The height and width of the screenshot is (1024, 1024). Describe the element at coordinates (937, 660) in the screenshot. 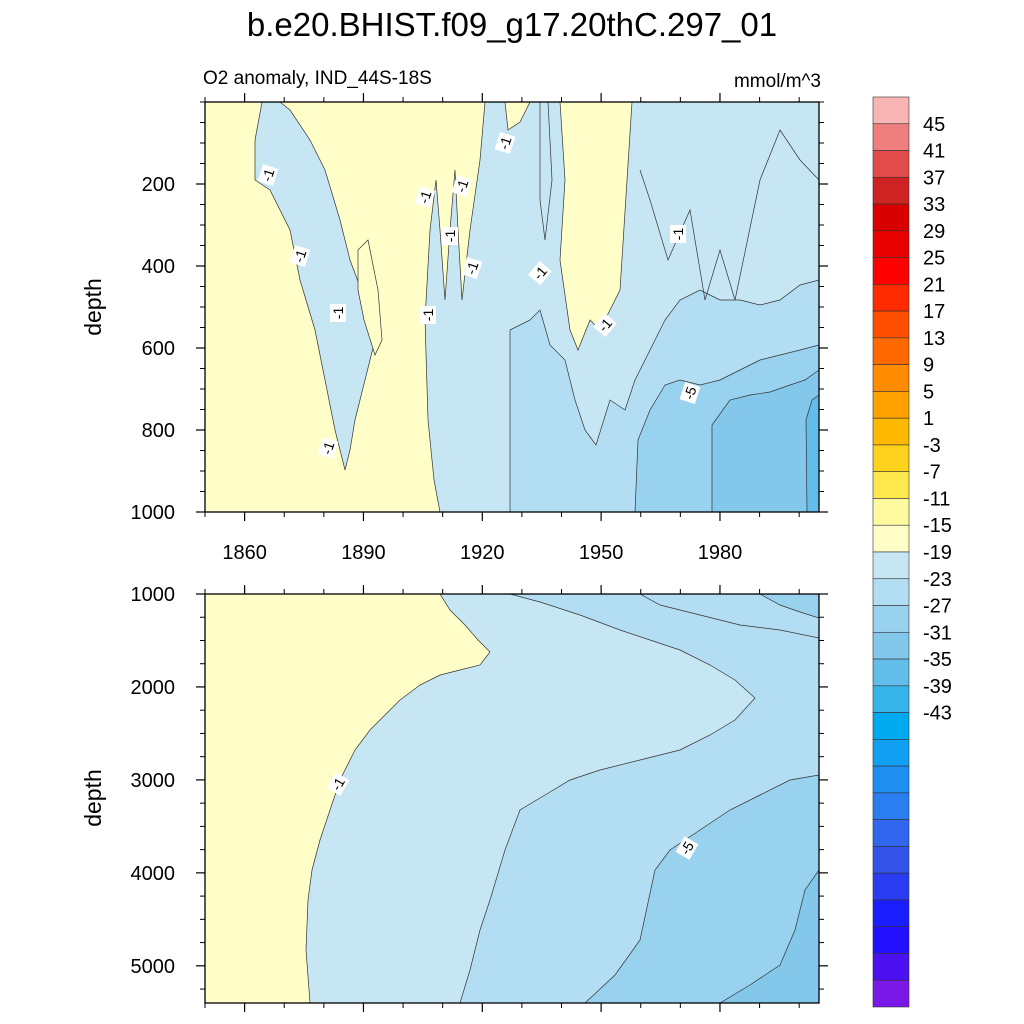

I see `colorbar-label: -35` at that location.